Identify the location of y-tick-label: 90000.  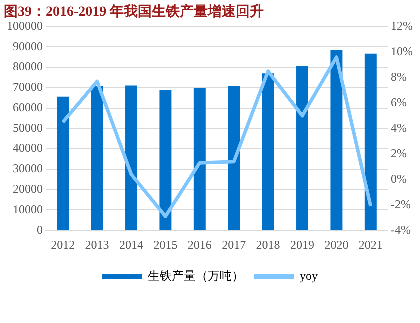
(28, 46).